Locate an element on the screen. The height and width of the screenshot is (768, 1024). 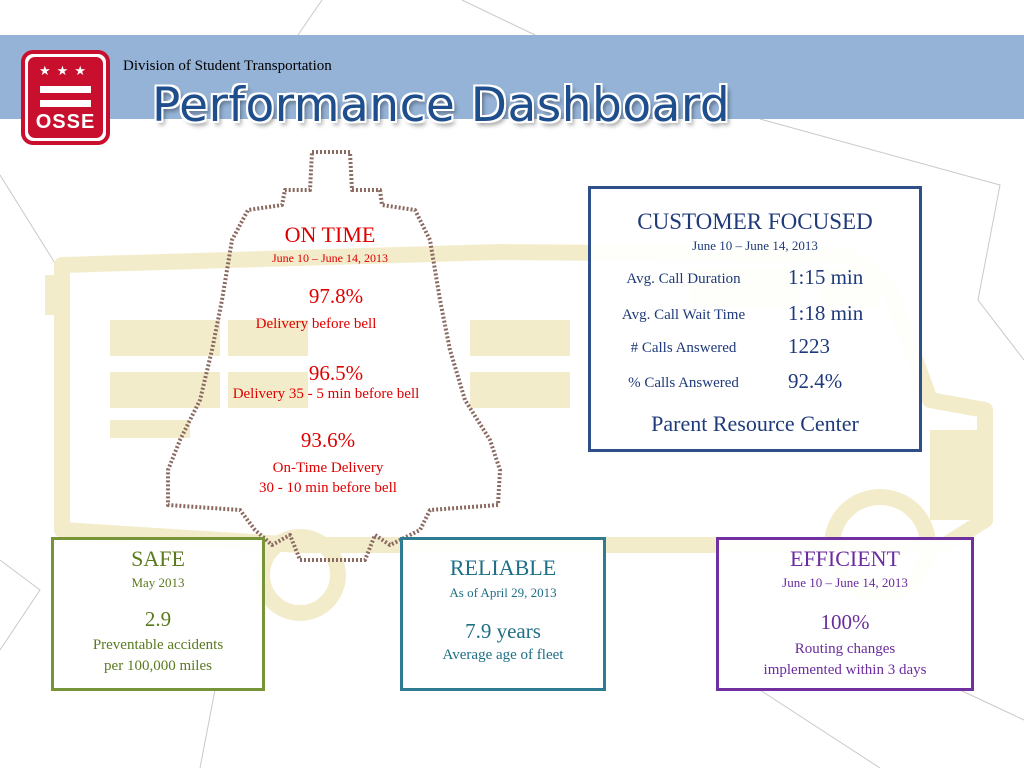
safe-value: 2.9 is located at coordinates (158, 619).